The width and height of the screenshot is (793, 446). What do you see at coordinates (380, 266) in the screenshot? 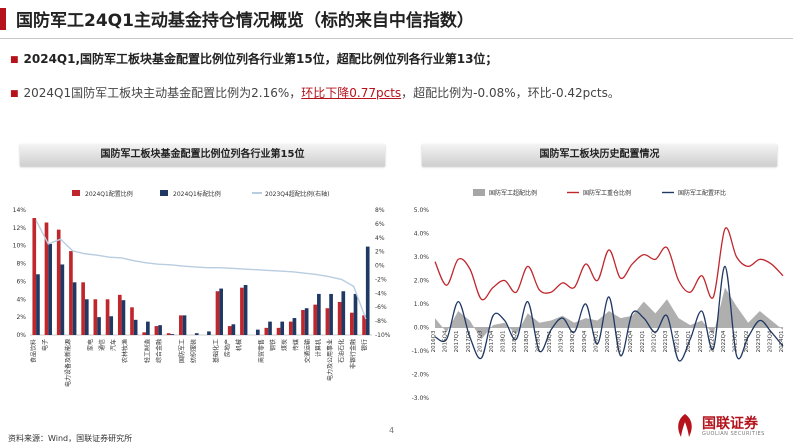
I see `y-right-tick: 0%` at bounding box center [380, 266].